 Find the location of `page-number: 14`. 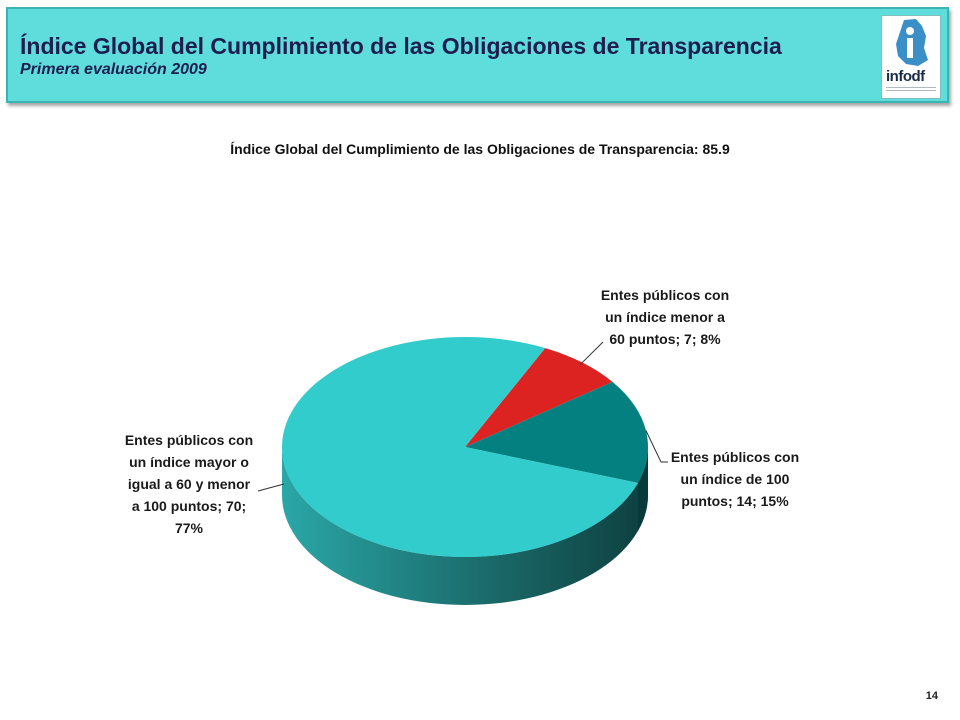

page-number: 14 is located at coordinates (931, 696).